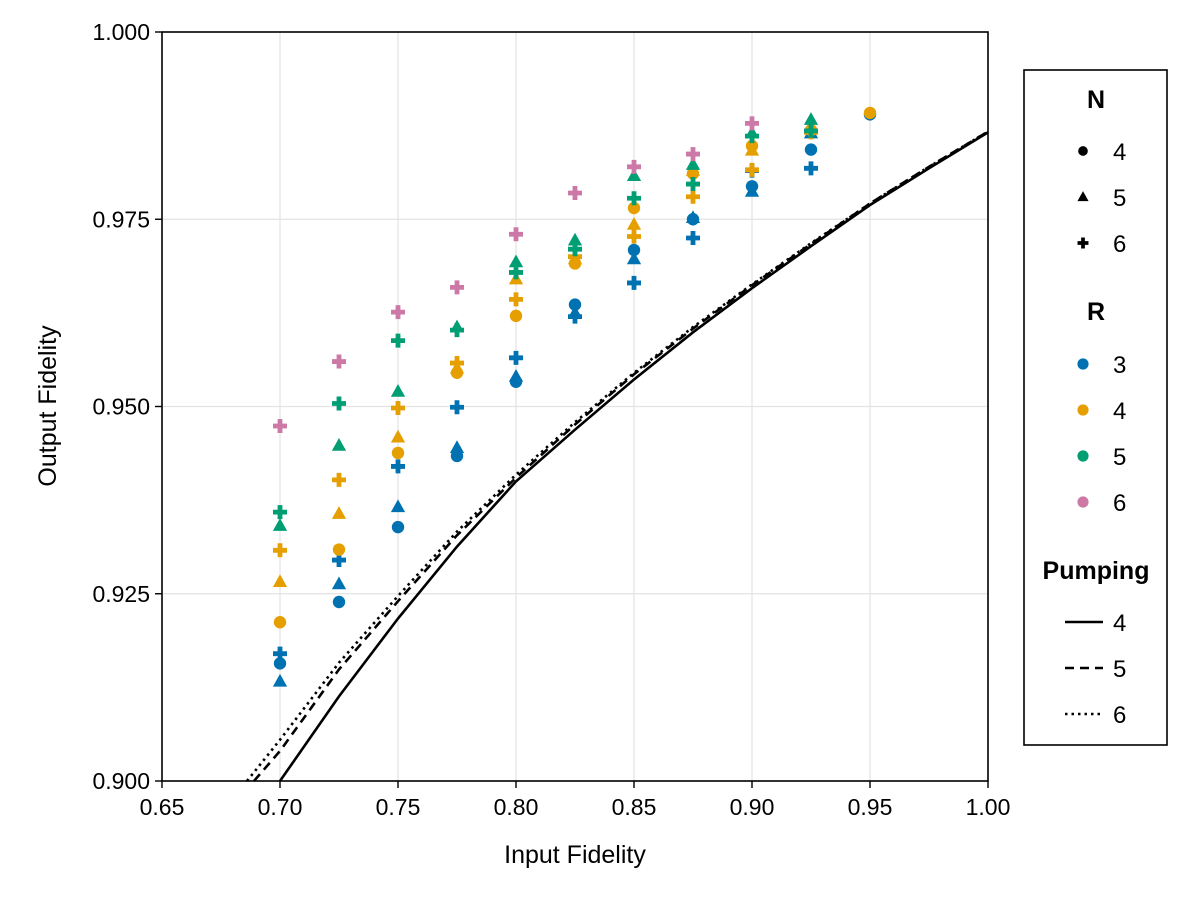  Describe the element at coordinates (48, 406) in the screenshot. I see `y-axis-label: Output Fidelity` at that location.